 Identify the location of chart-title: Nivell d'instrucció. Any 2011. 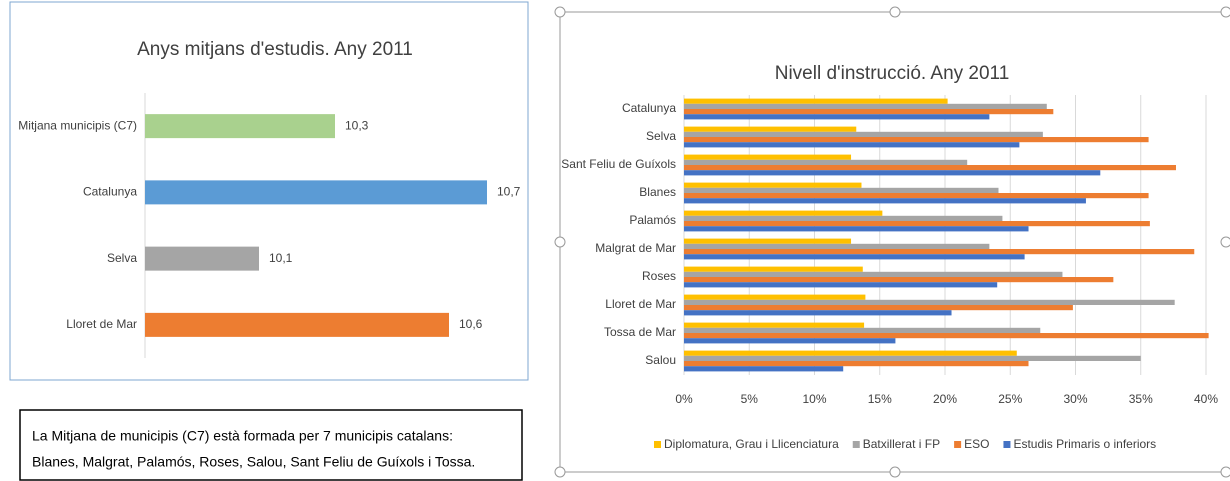
(892, 73).